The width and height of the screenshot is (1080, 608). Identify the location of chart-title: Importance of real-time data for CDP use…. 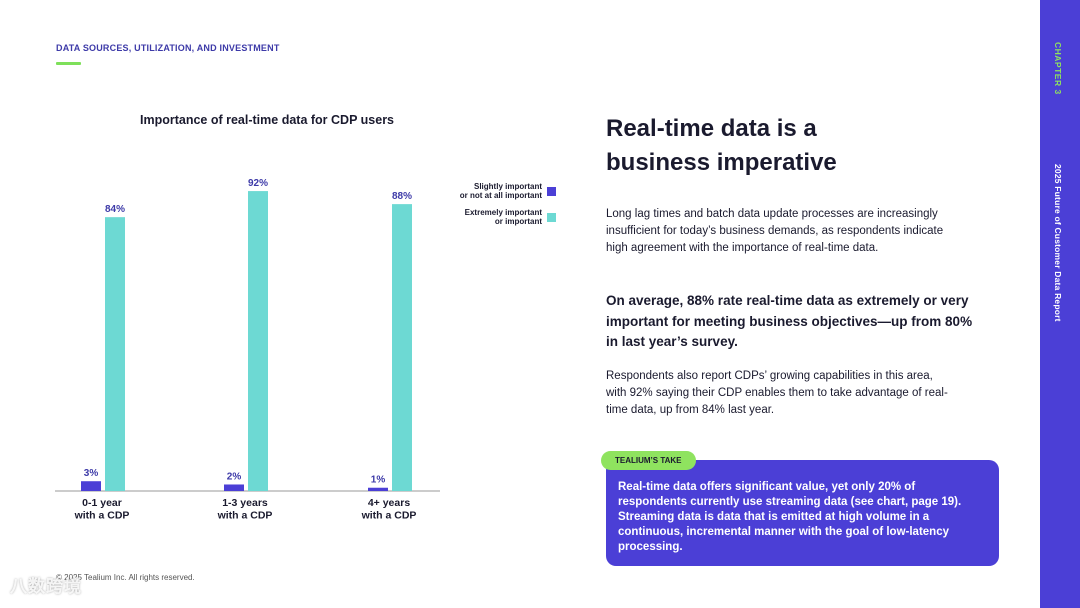
(267, 120).